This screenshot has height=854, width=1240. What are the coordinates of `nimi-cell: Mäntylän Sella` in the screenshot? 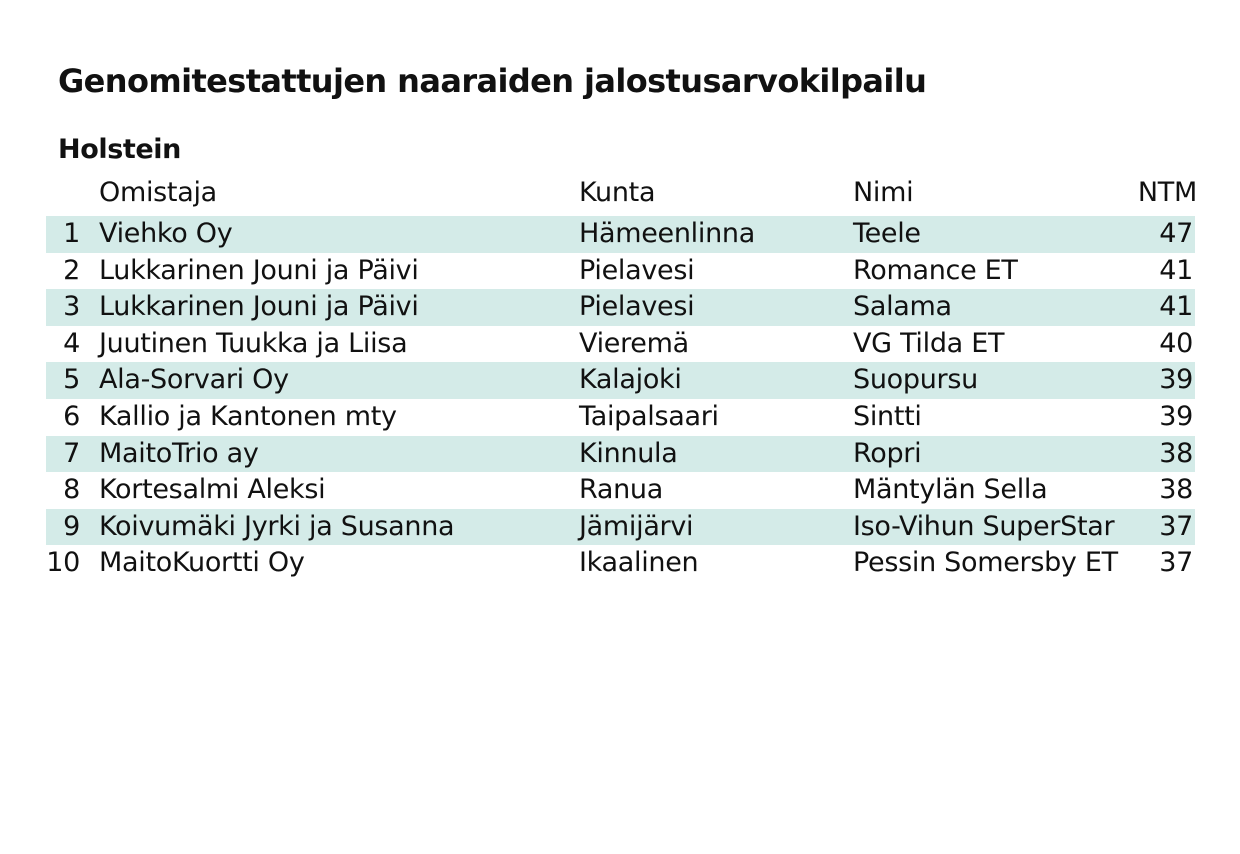 It's located at (950, 490).